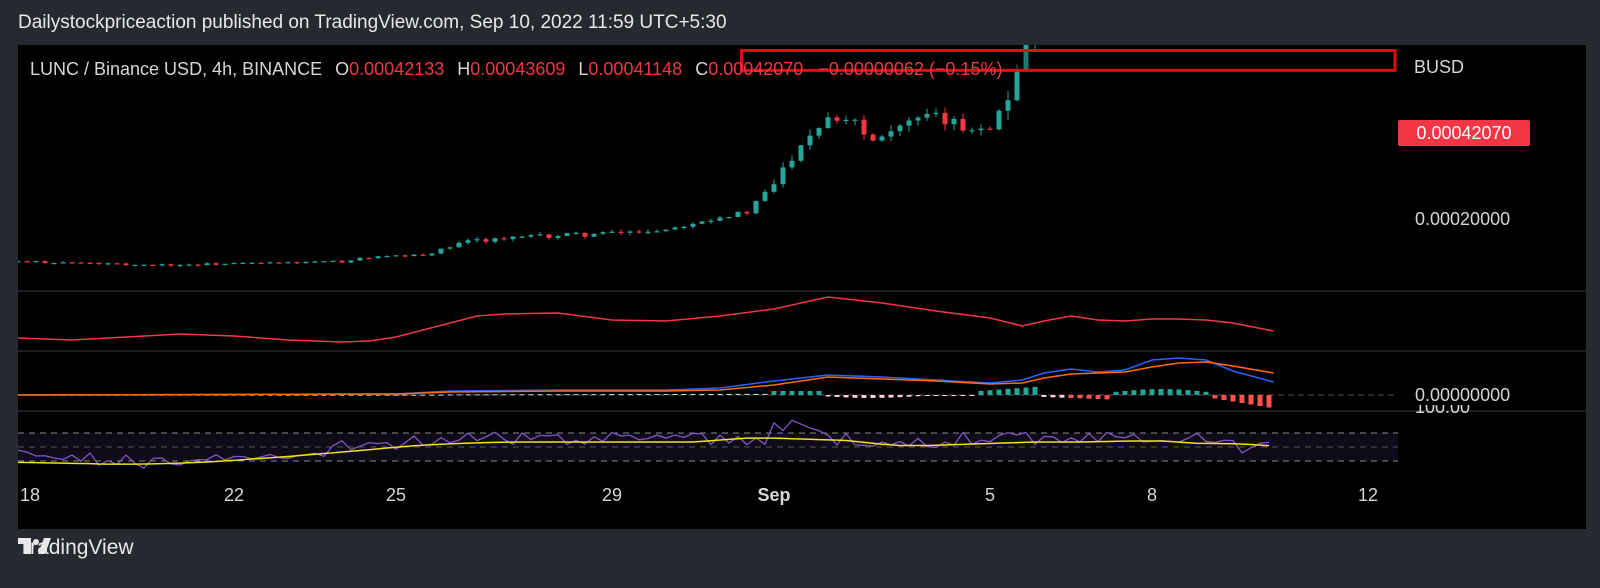  I want to click on symbol-name: LUNC / Binance USD, 4h, BINANCE, so click(176, 69).